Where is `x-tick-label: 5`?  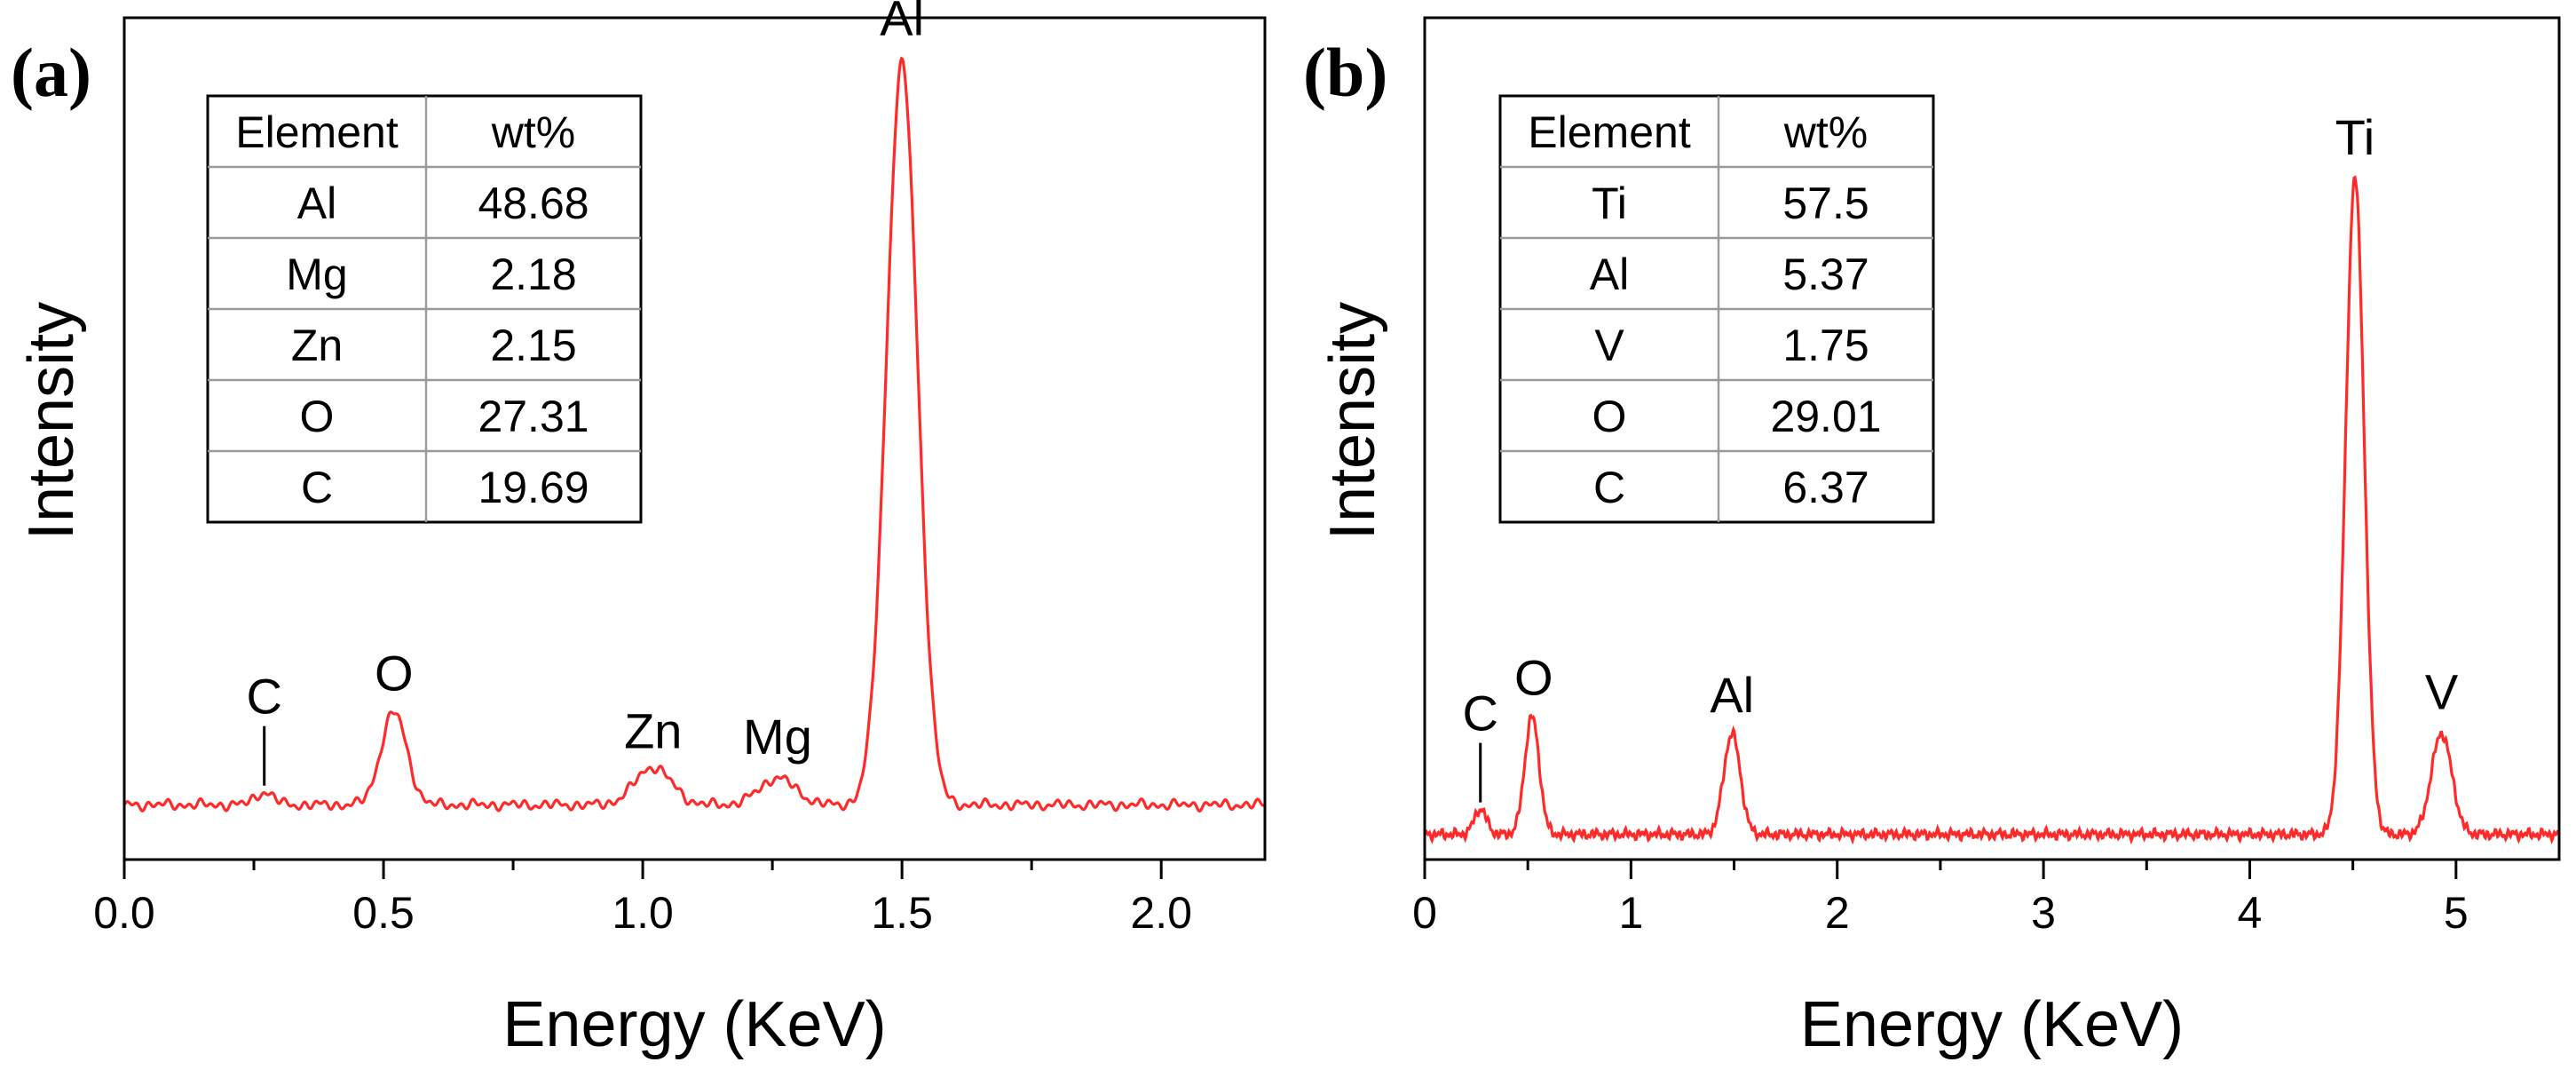
x-tick-label: 5 is located at coordinates (2456, 913).